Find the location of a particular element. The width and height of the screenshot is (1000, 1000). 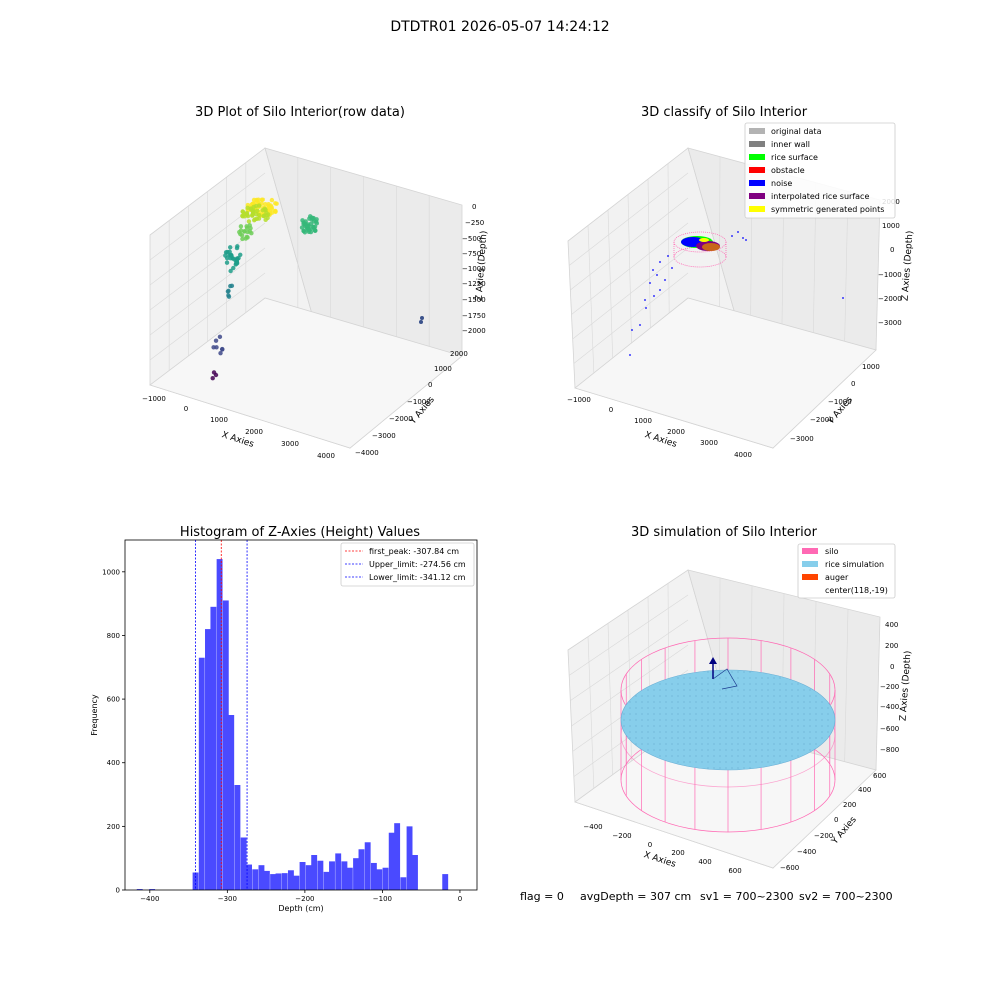

histogram-x-tick-label: −400 is located at coordinates (149, 899).